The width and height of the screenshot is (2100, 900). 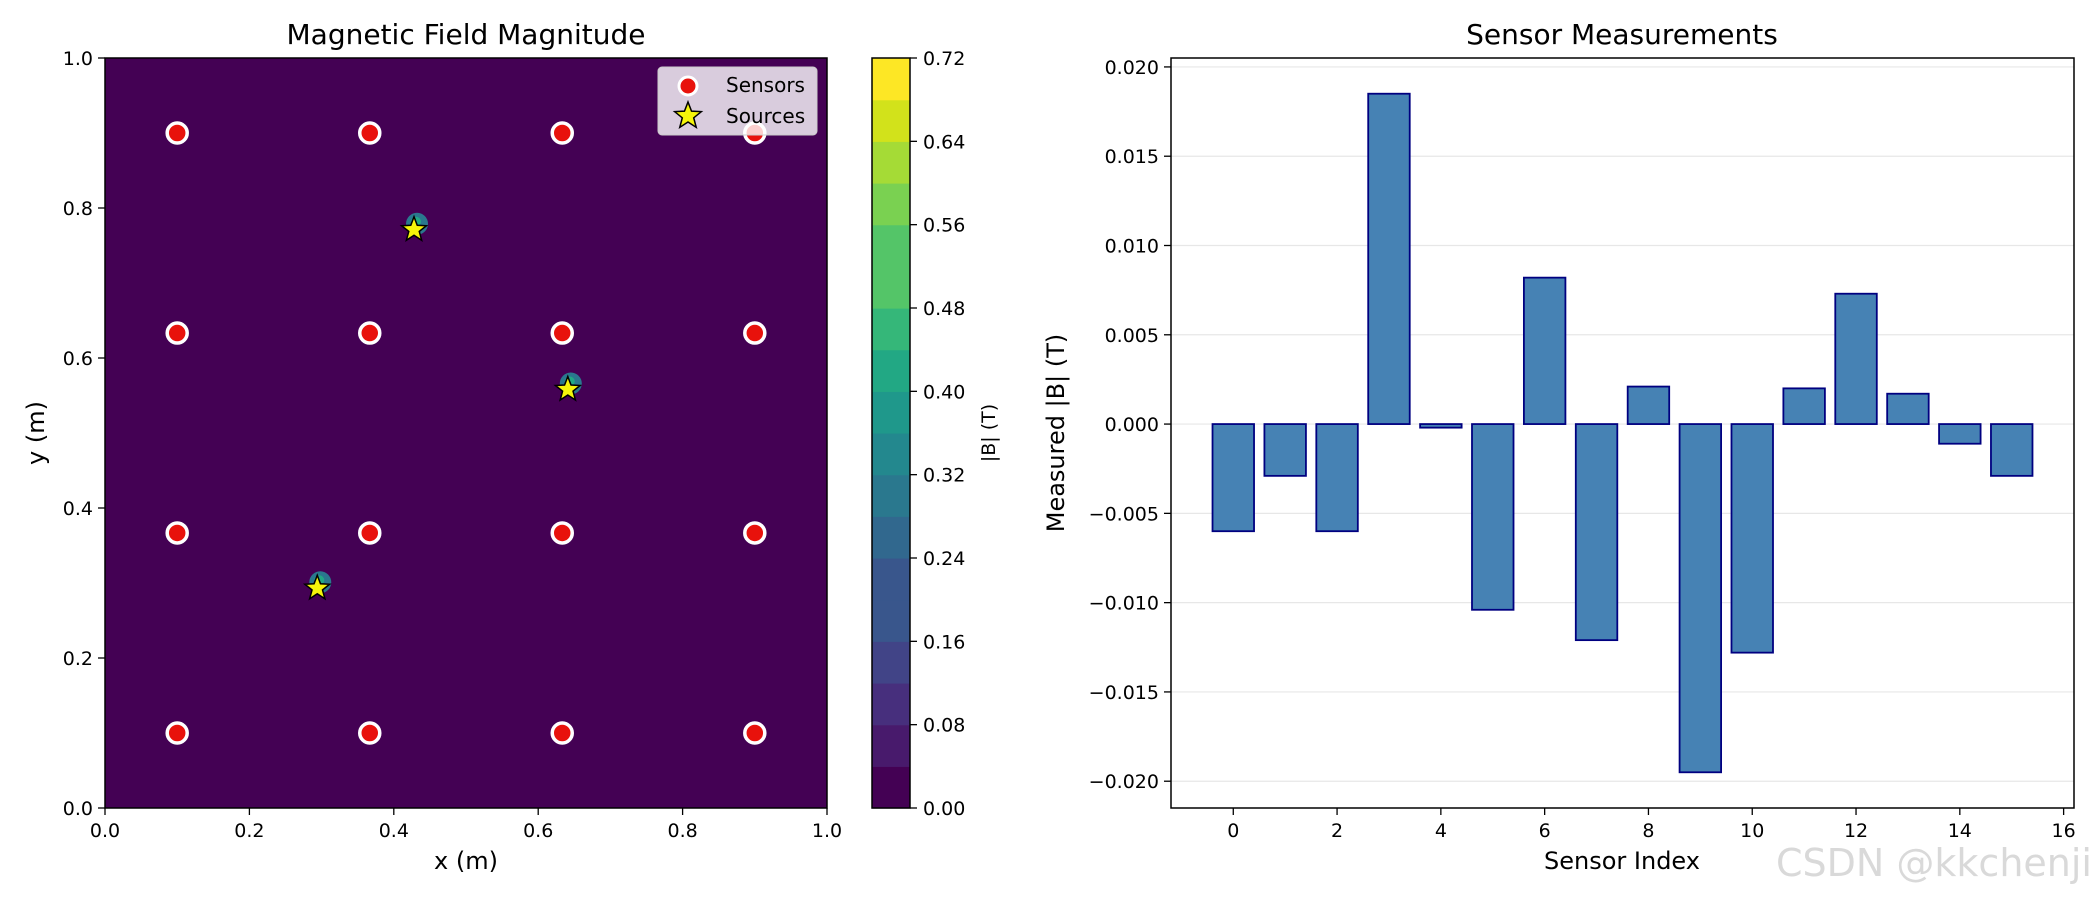 I want to click on heatmap-y-ticks: 0.0 0.2 0.4 0.6 0.8 1.0, so click(x=84, y=434).